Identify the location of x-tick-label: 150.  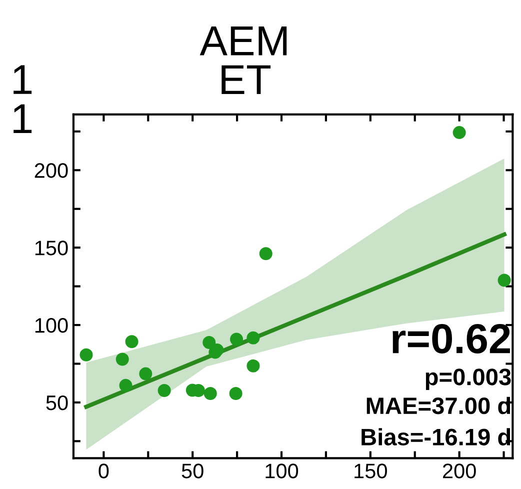
(370, 471).